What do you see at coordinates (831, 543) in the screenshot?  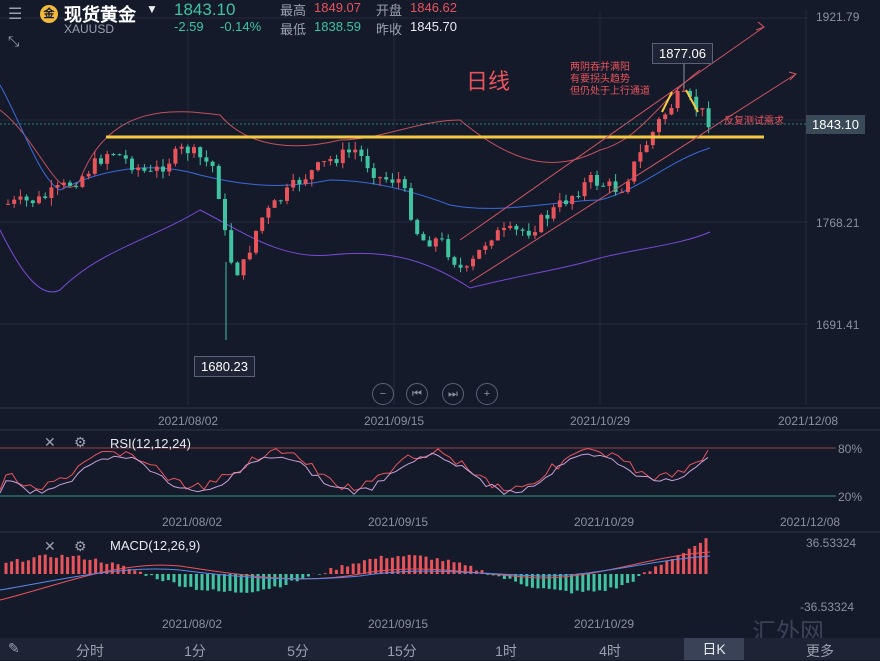 I see `macd-level-label: 36.53324` at bounding box center [831, 543].